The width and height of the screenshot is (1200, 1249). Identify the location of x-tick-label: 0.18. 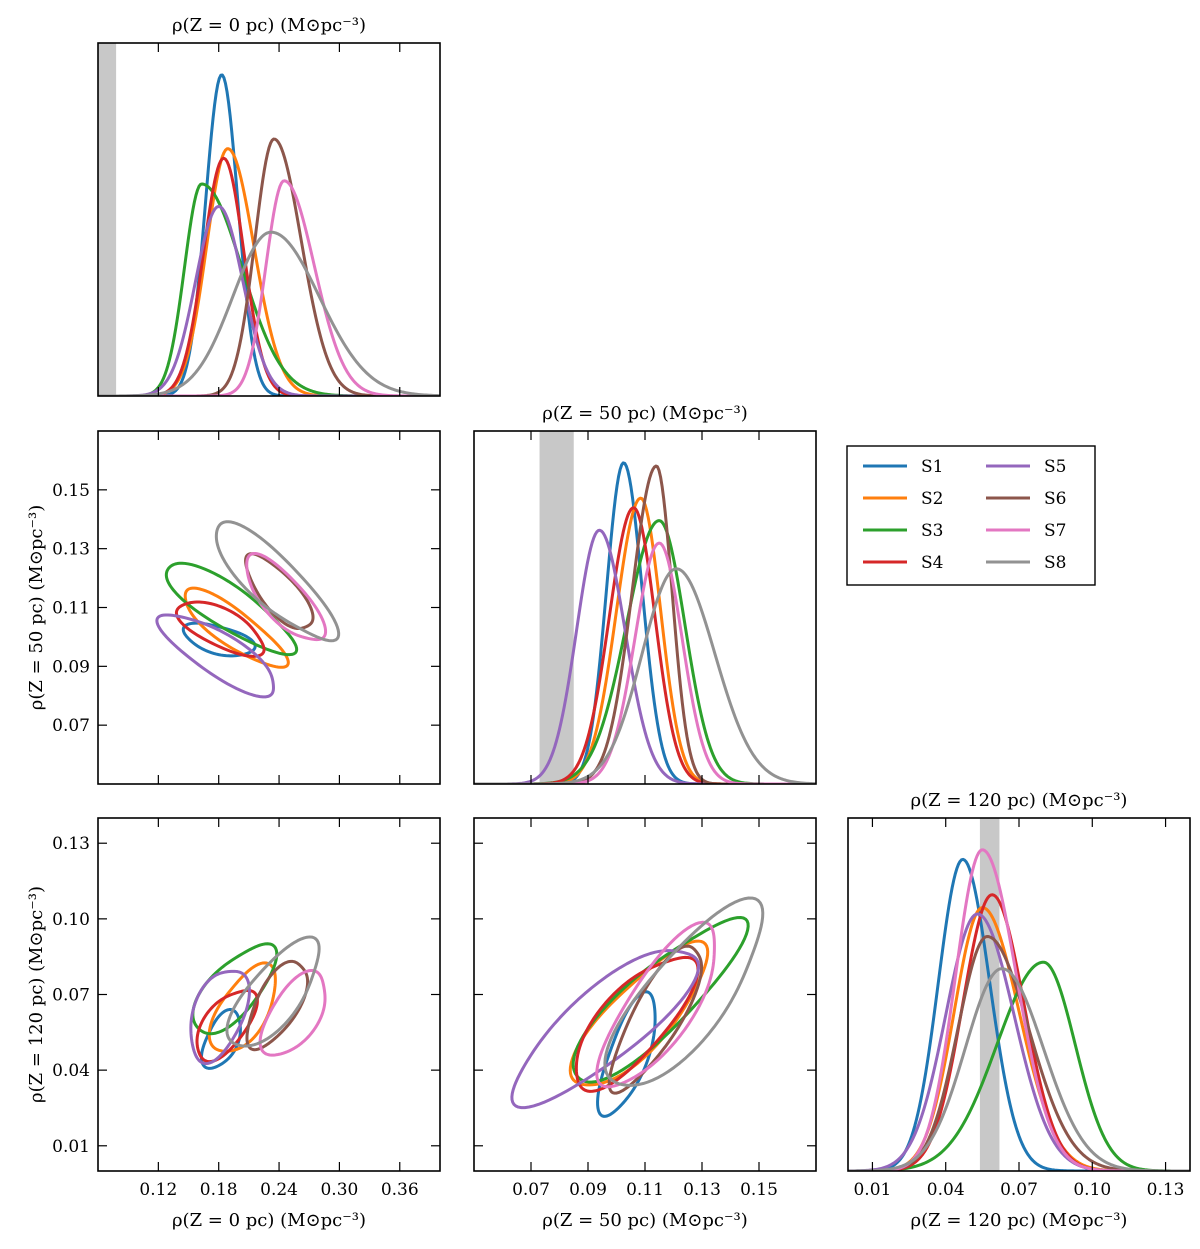
(219, 1190).